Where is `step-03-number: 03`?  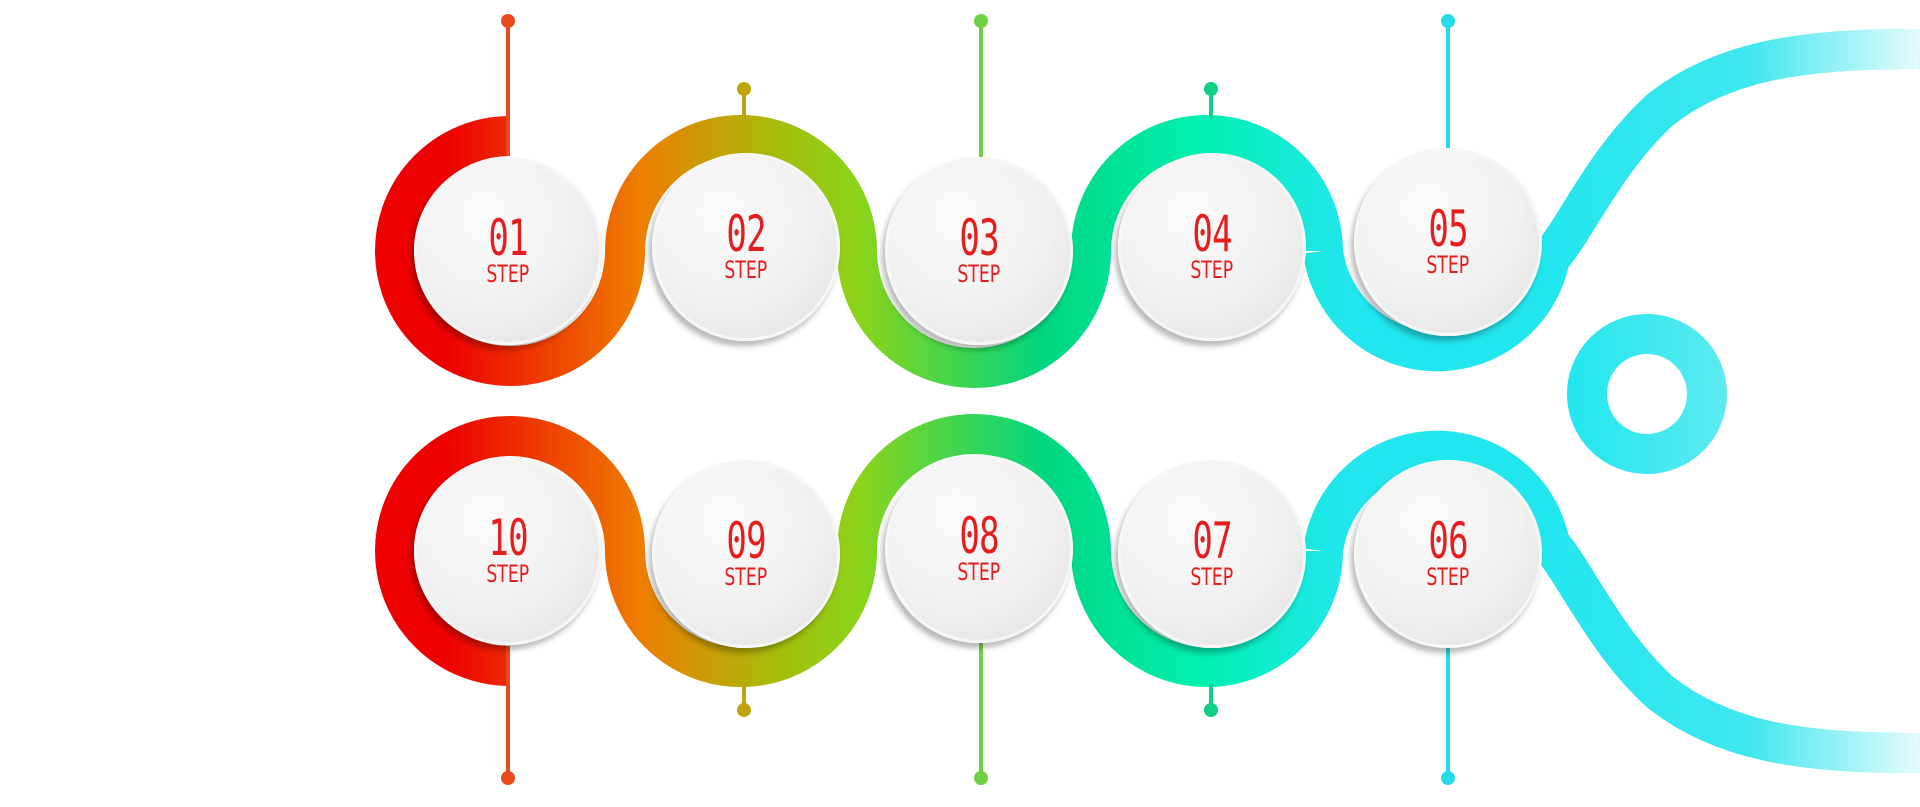 step-03-number: 03 is located at coordinates (979, 238).